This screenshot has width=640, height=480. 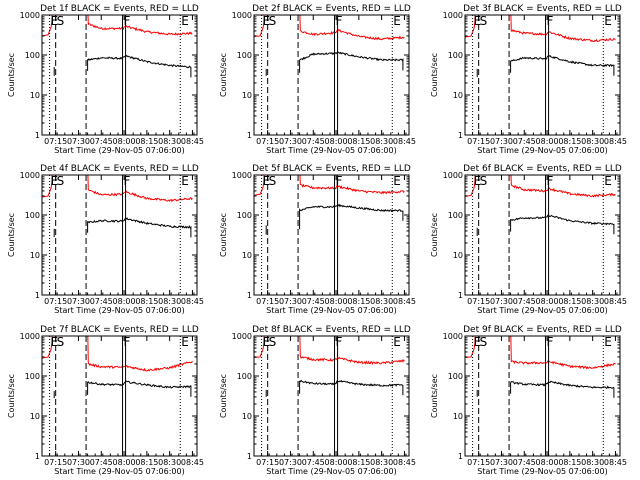 I want to click on panel-title: Det 2f BLACK = Events, RED = LLD, so click(x=331, y=9).